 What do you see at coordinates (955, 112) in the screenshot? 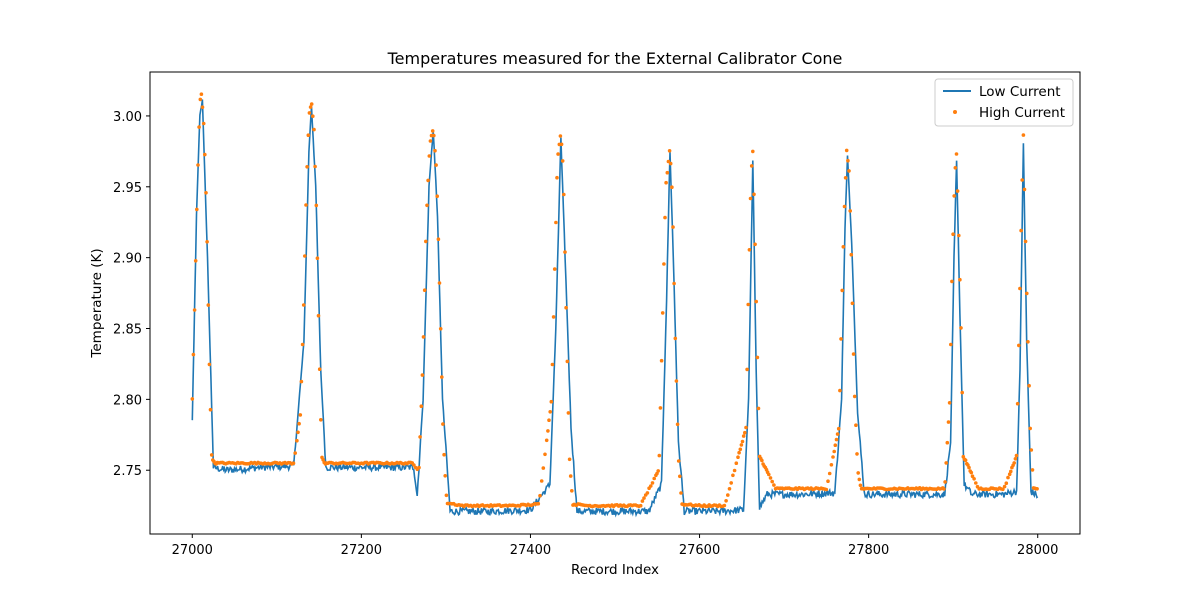
I see `legend-swatch-high-current` at bounding box center [955, 112].